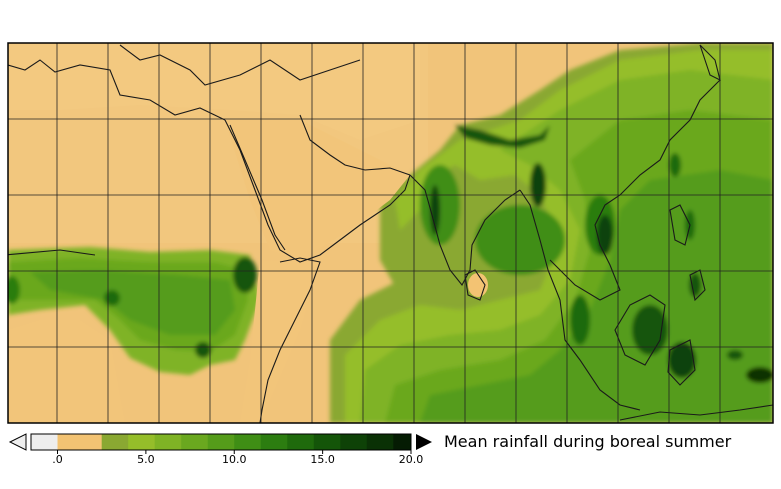 The width and height of the screenshot is (781, 489). I want to click on colorbar-tick-label: 10.0, so click(234, 459).